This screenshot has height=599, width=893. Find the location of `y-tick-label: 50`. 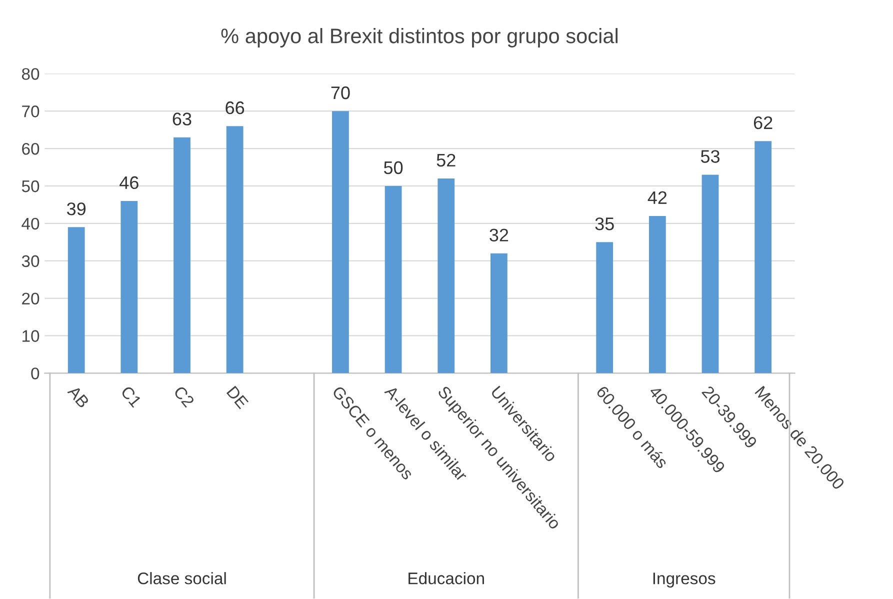

y-tick-label: 50 is located at coordinates (31, 186).